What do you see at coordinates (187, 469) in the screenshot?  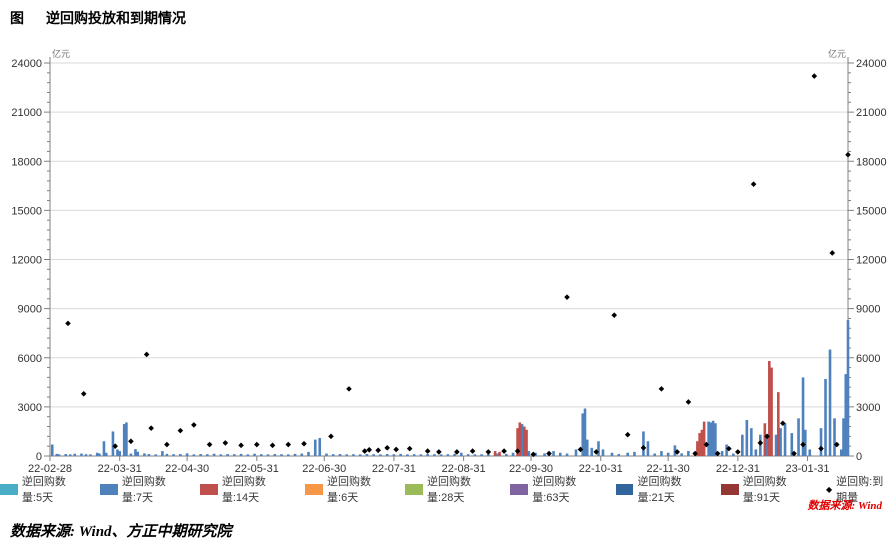 I see `x-tick-label: 22-04-30` at bounding box center [187, 469].